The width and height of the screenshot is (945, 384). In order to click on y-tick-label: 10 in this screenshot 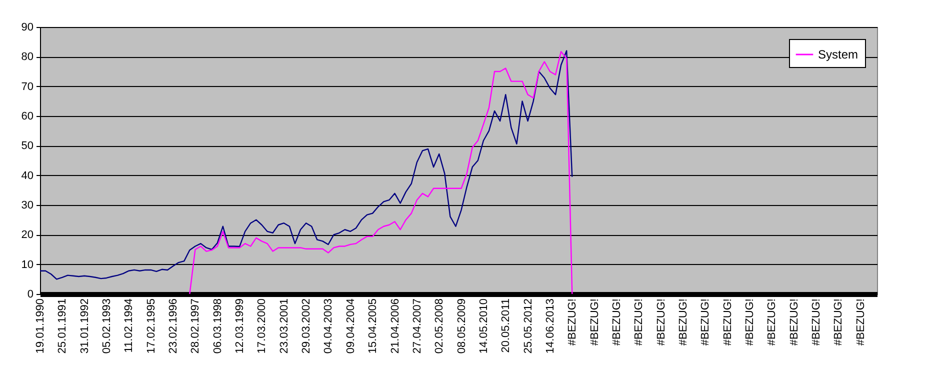, I will do `click(27, 264)`.